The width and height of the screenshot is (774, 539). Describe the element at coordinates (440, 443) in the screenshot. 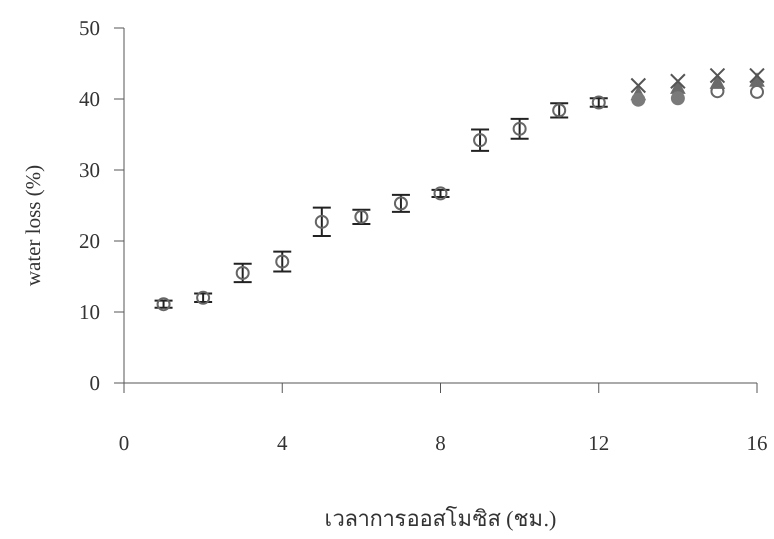

I see `x-tick-label: 8` at that location.